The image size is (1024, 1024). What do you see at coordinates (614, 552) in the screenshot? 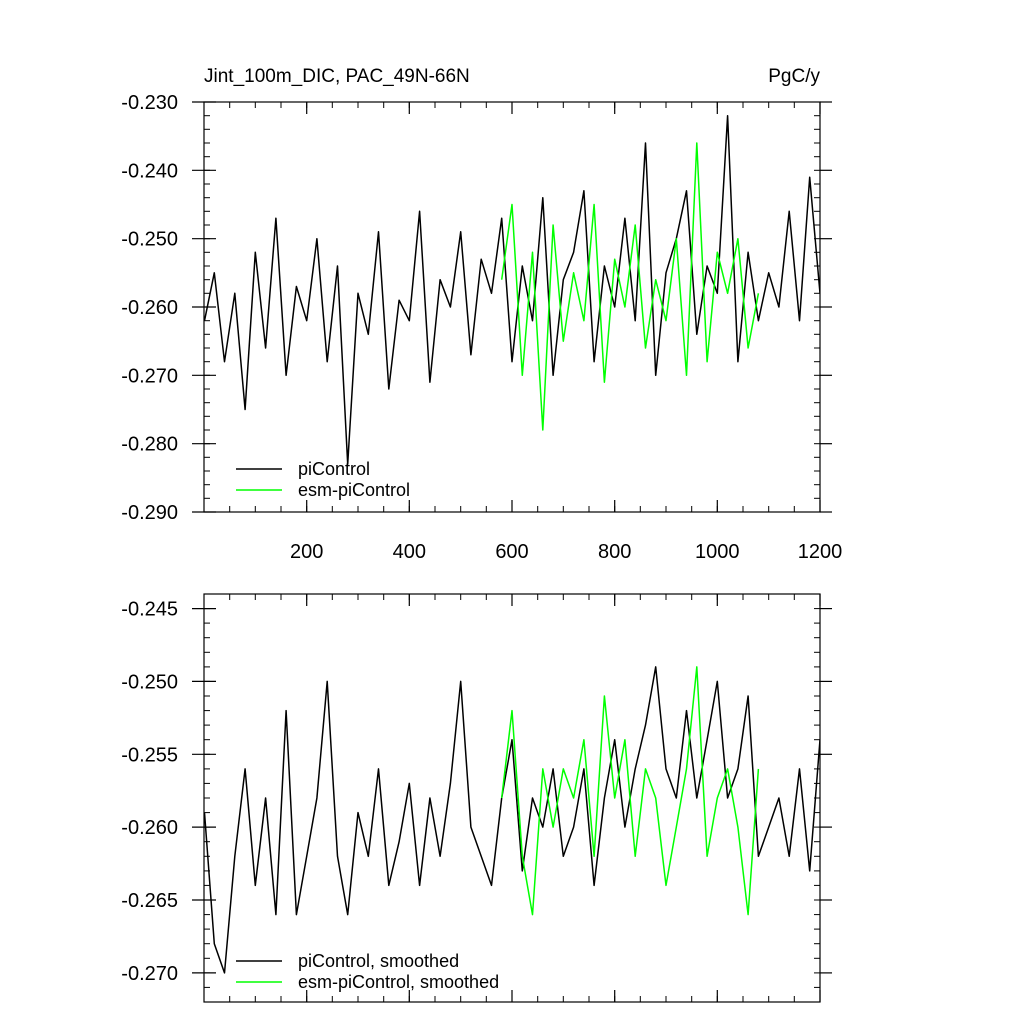
I see `x-tick-label: 800` at bounding box center [614, 552].